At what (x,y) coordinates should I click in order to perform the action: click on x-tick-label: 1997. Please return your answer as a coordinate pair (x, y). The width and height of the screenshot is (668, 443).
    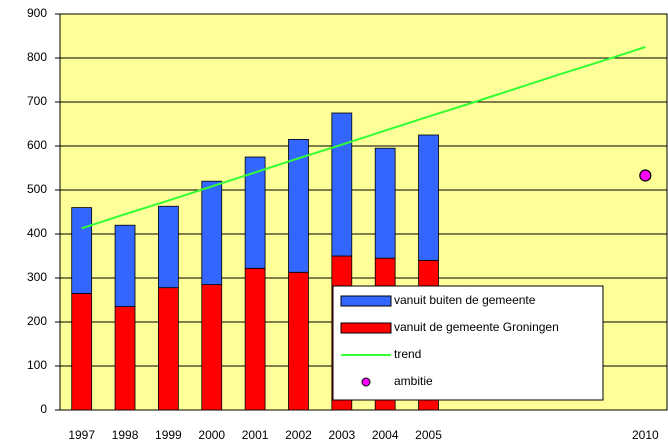
    Looking at the image, I should click on (81, 435).